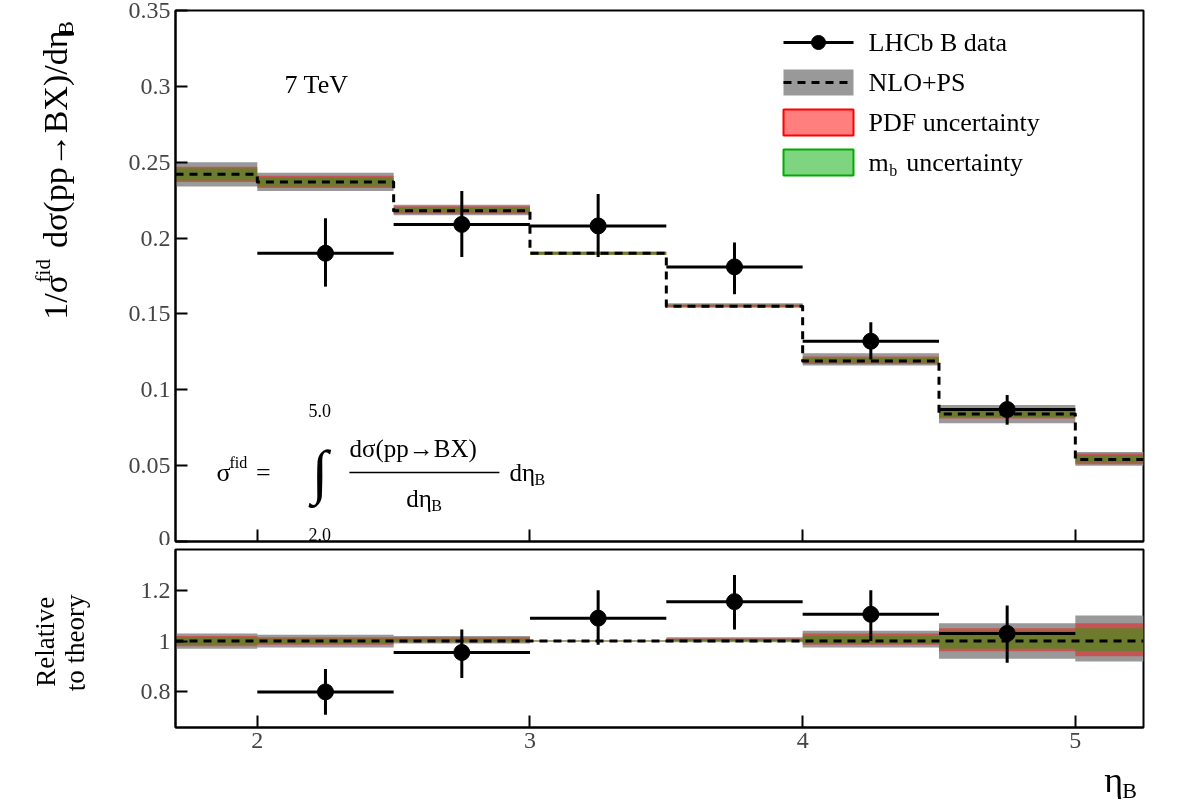  I want to click on y-tick-label: 0.05, so click(149, 465).